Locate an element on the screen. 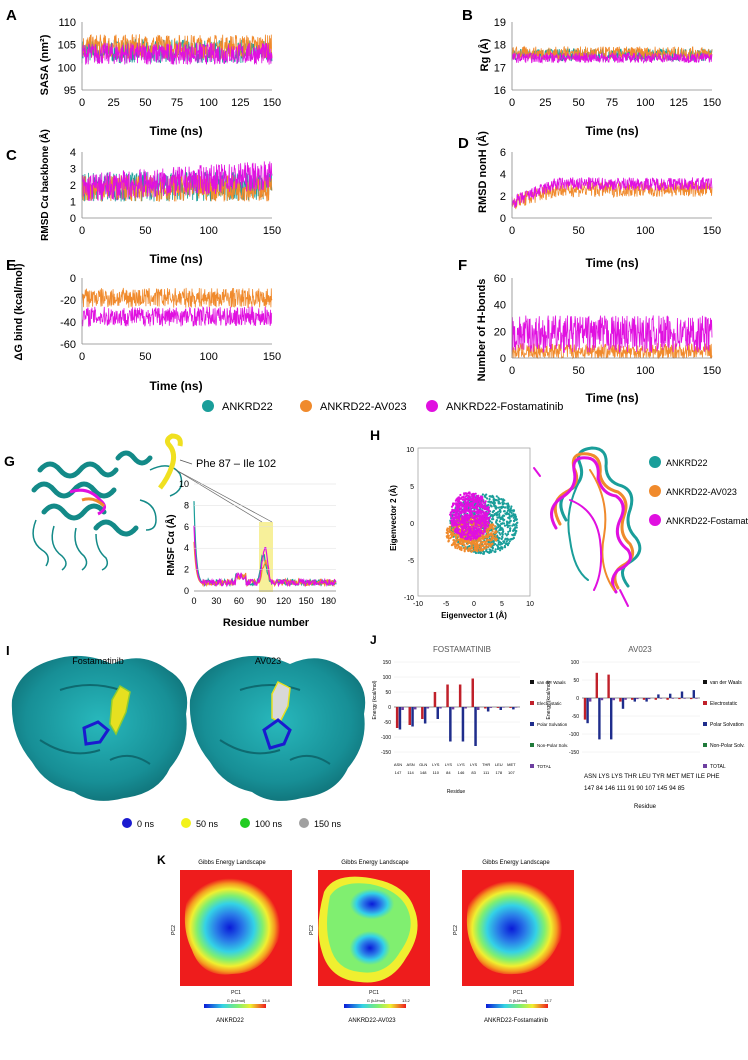 This screenshot has width=748, height=1060. rmsf-x-tick: 30 is located at coordinates (216, 601).